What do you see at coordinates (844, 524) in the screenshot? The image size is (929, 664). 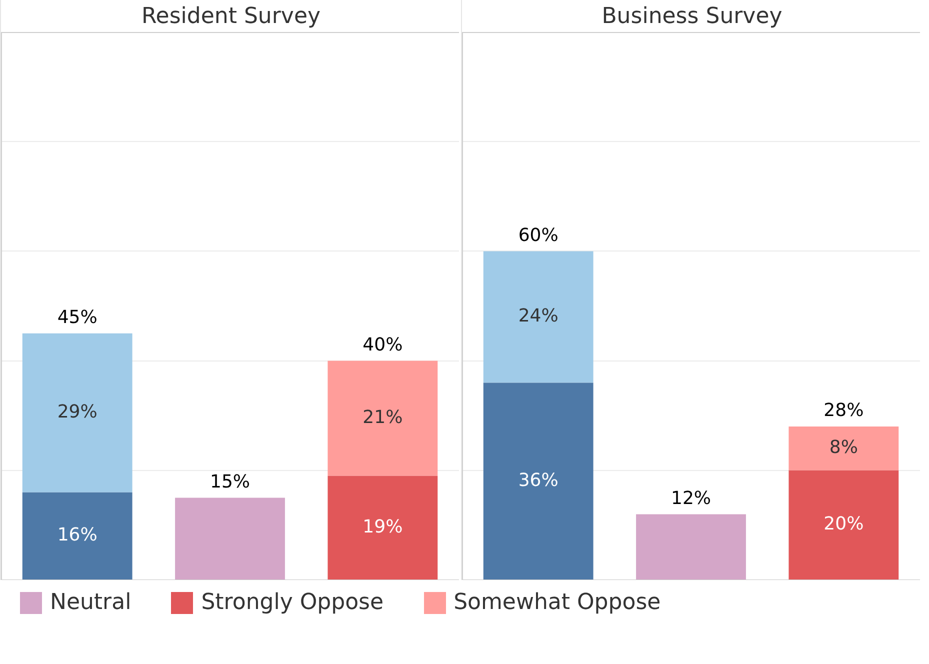 I see `data-label: 20%` at bounding box center [844, 524].